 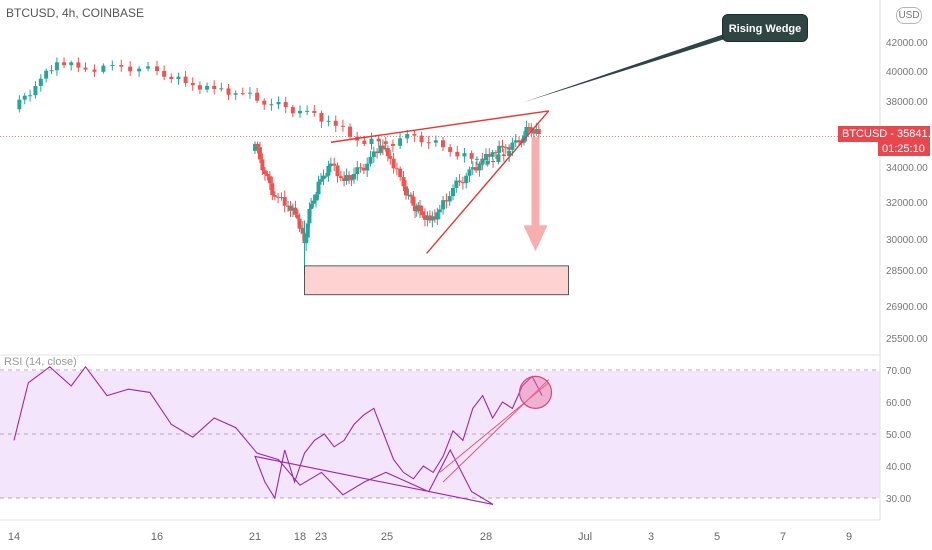 What do you see at coordinates (907, 307) in the screenshot?
I see `price-tick-label: 26900.00` at bounding box center [907, 307].